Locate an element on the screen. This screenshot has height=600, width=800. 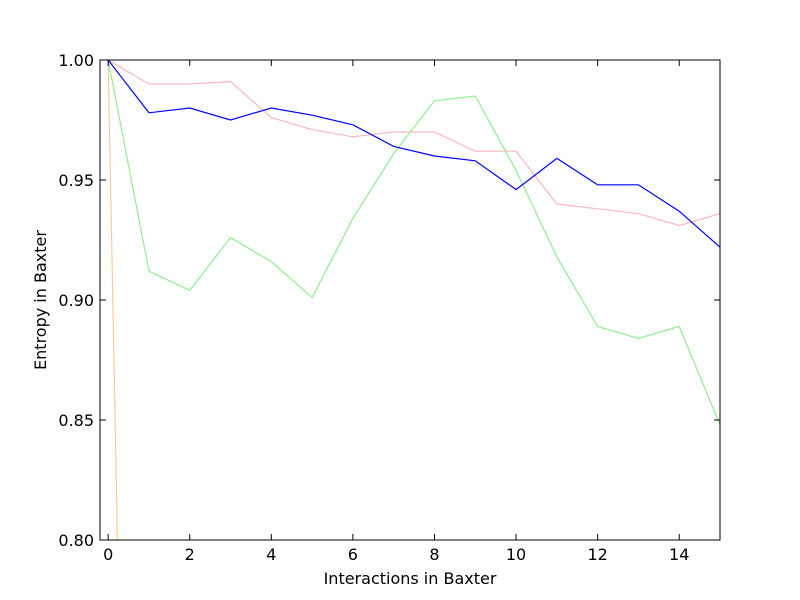
x-tick-label: 10 is located at coordinates (516, 554).